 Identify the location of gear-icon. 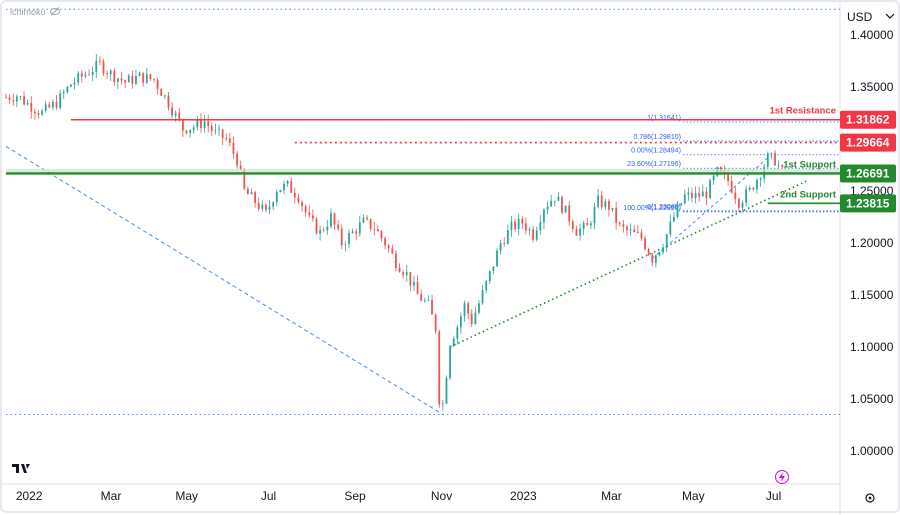
(870, 498).